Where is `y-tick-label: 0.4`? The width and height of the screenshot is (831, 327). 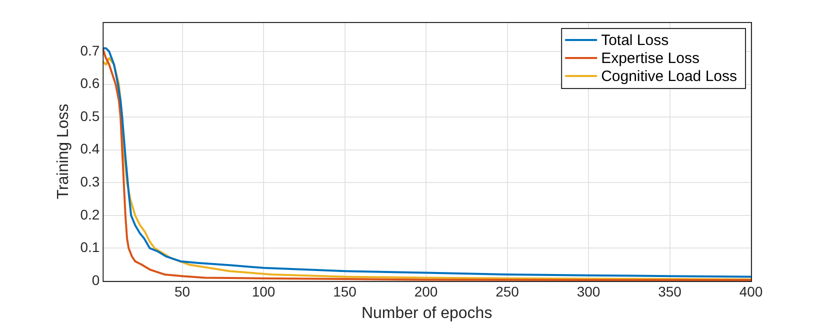
y-tick-label: 0.4 is located at coordinates (90, 148).